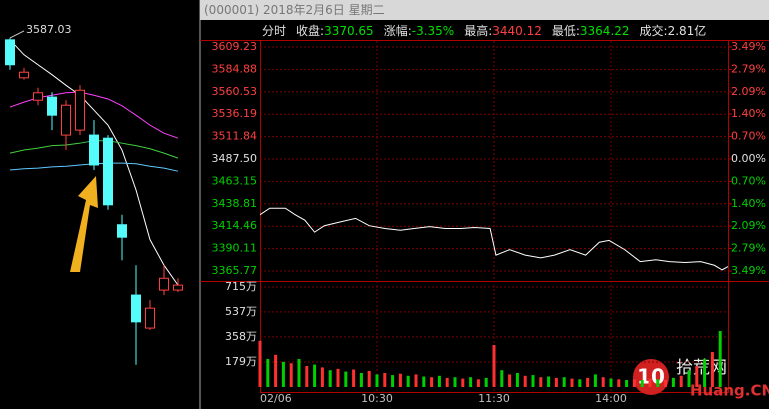 The width and height of the screenshot is (769, 409). What do you see at coordinates (235, 158) in the screenshot?
I see `y-tick-label: 3487.50` at bounding box center [235, 158].